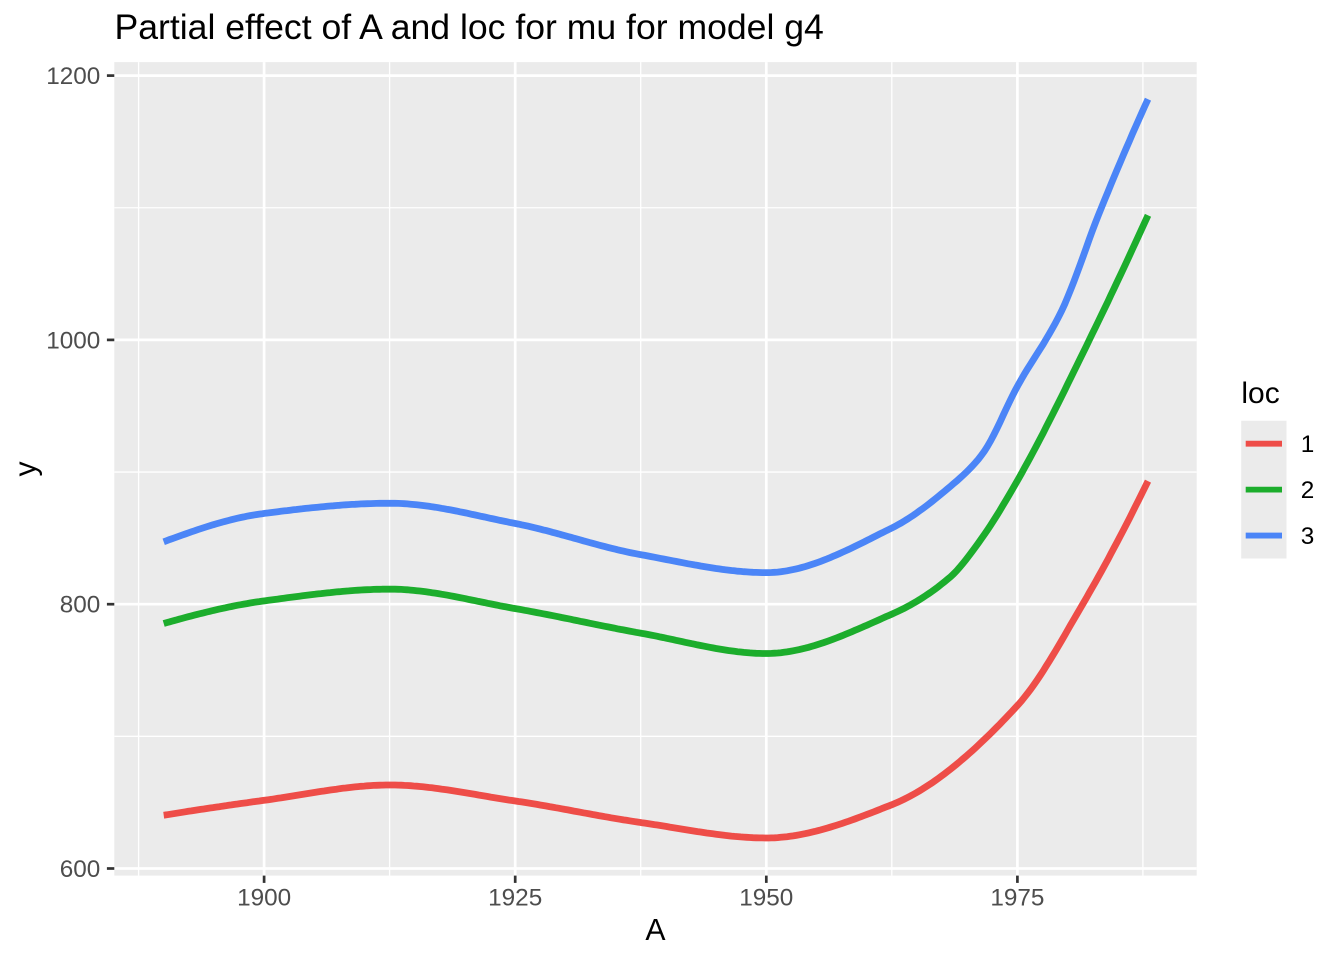  Describe the element at coordinates (264, 898) in the screenshot. I see `svg-text: 1900` at that location.